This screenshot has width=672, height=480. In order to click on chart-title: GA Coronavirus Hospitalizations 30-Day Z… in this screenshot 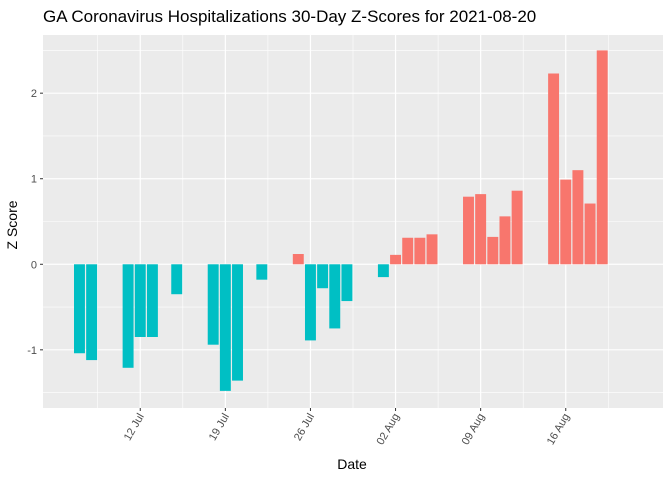, I will do `click(289, 16)`.